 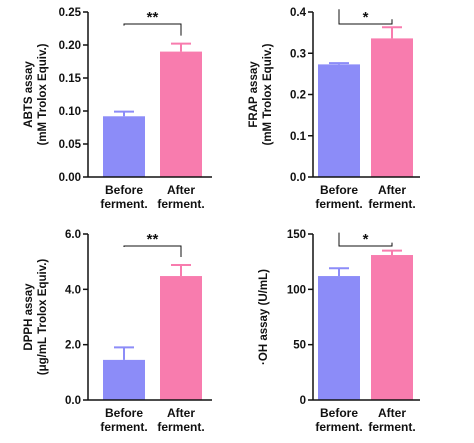 What do you see at coordinates (298, 54) in the screenshot?
I see `y-tick-label: 0.3` at bounding box center [298, 54].